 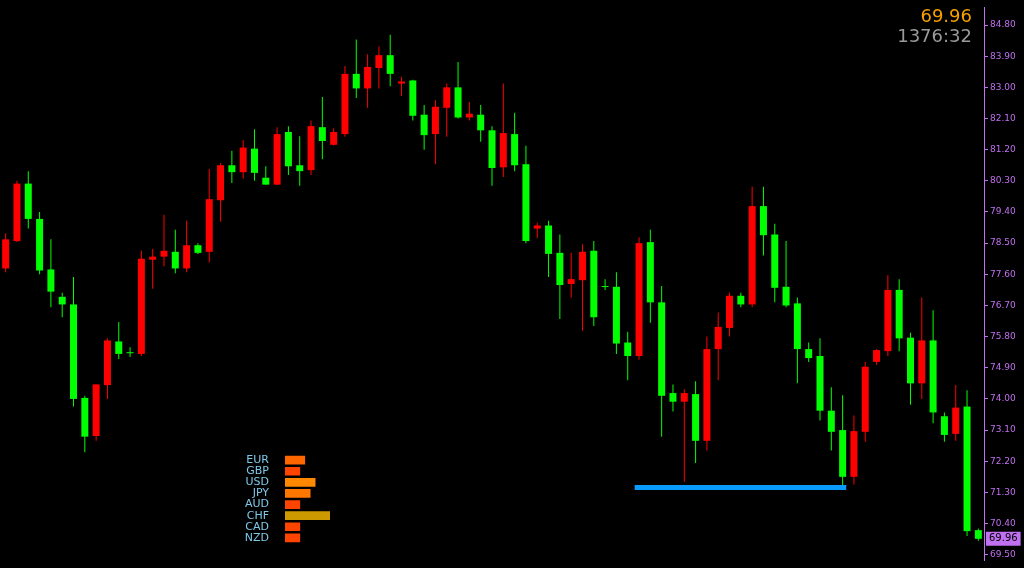 What do you see at coordinates (257, 526) in the screenshot?
I see `y-tick-label: CAD` at bounding box center [257, 526].